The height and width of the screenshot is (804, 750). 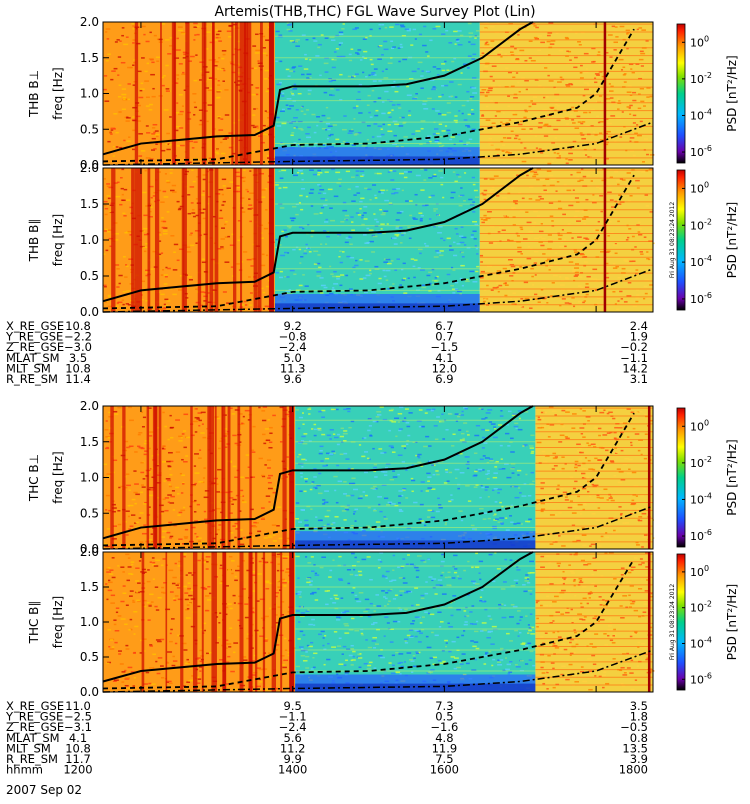 I want to click on spectrogram-data-gap, so click(x=605, y=93).